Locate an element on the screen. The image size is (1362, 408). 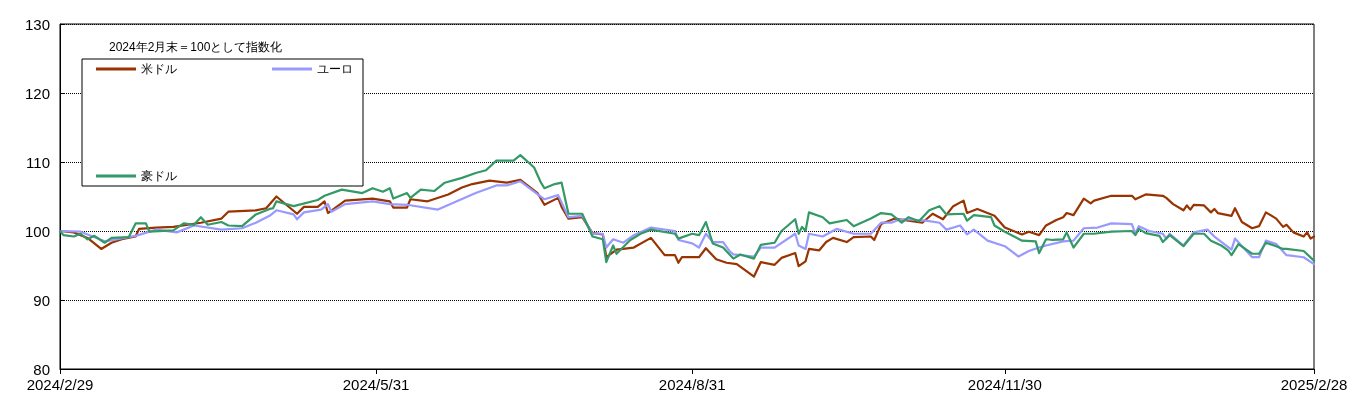
legend-label: 豪ドル is located at coordinates (159, 176).